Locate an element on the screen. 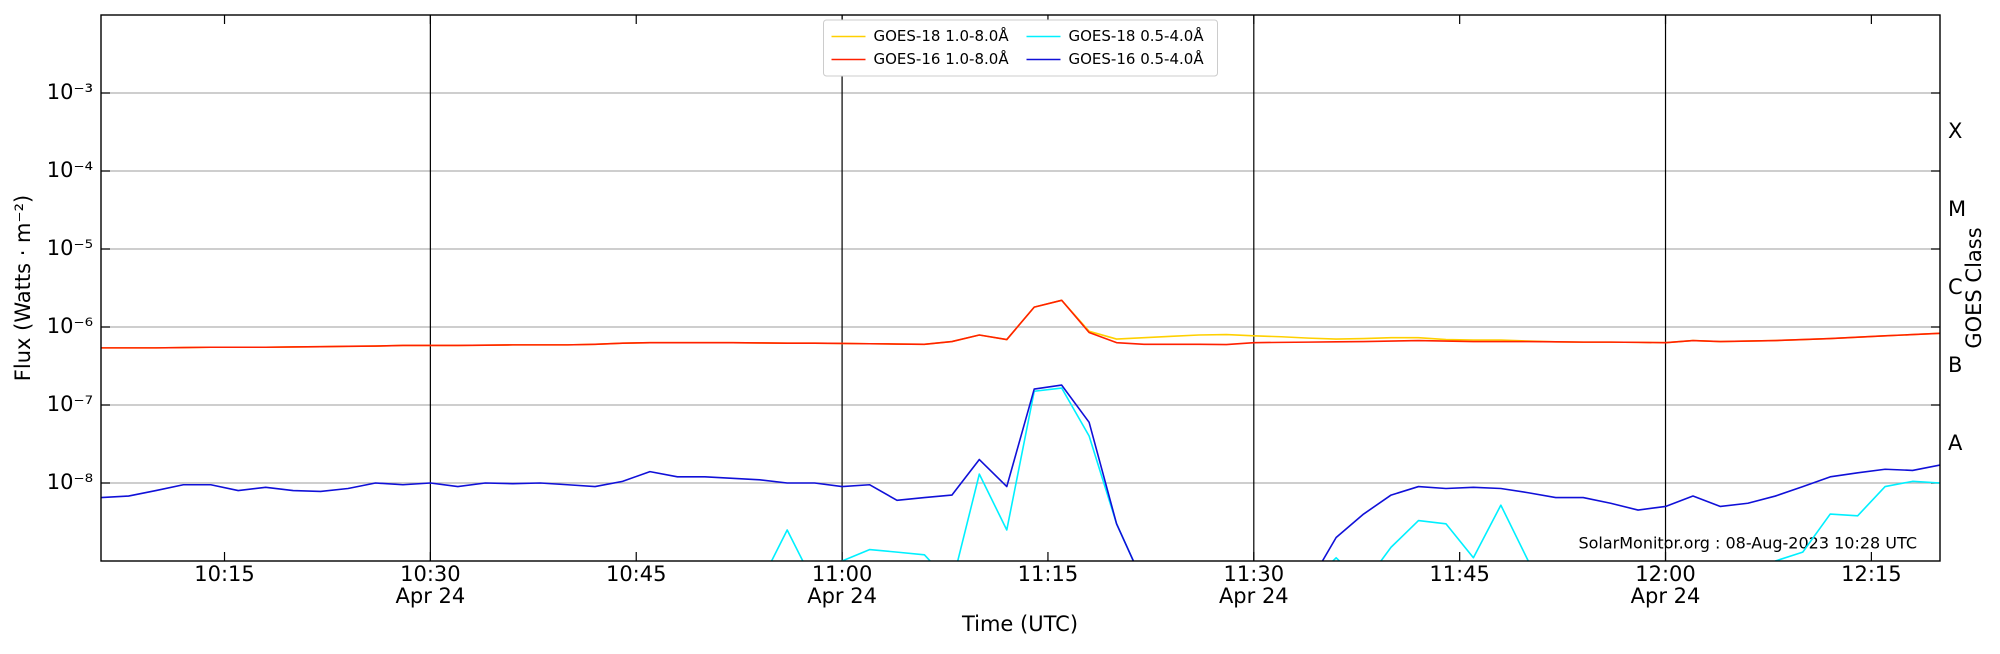 The width and height of the screenshot is (2000, 654). y2-tick-label: M is located at coordinates (1957, 209).